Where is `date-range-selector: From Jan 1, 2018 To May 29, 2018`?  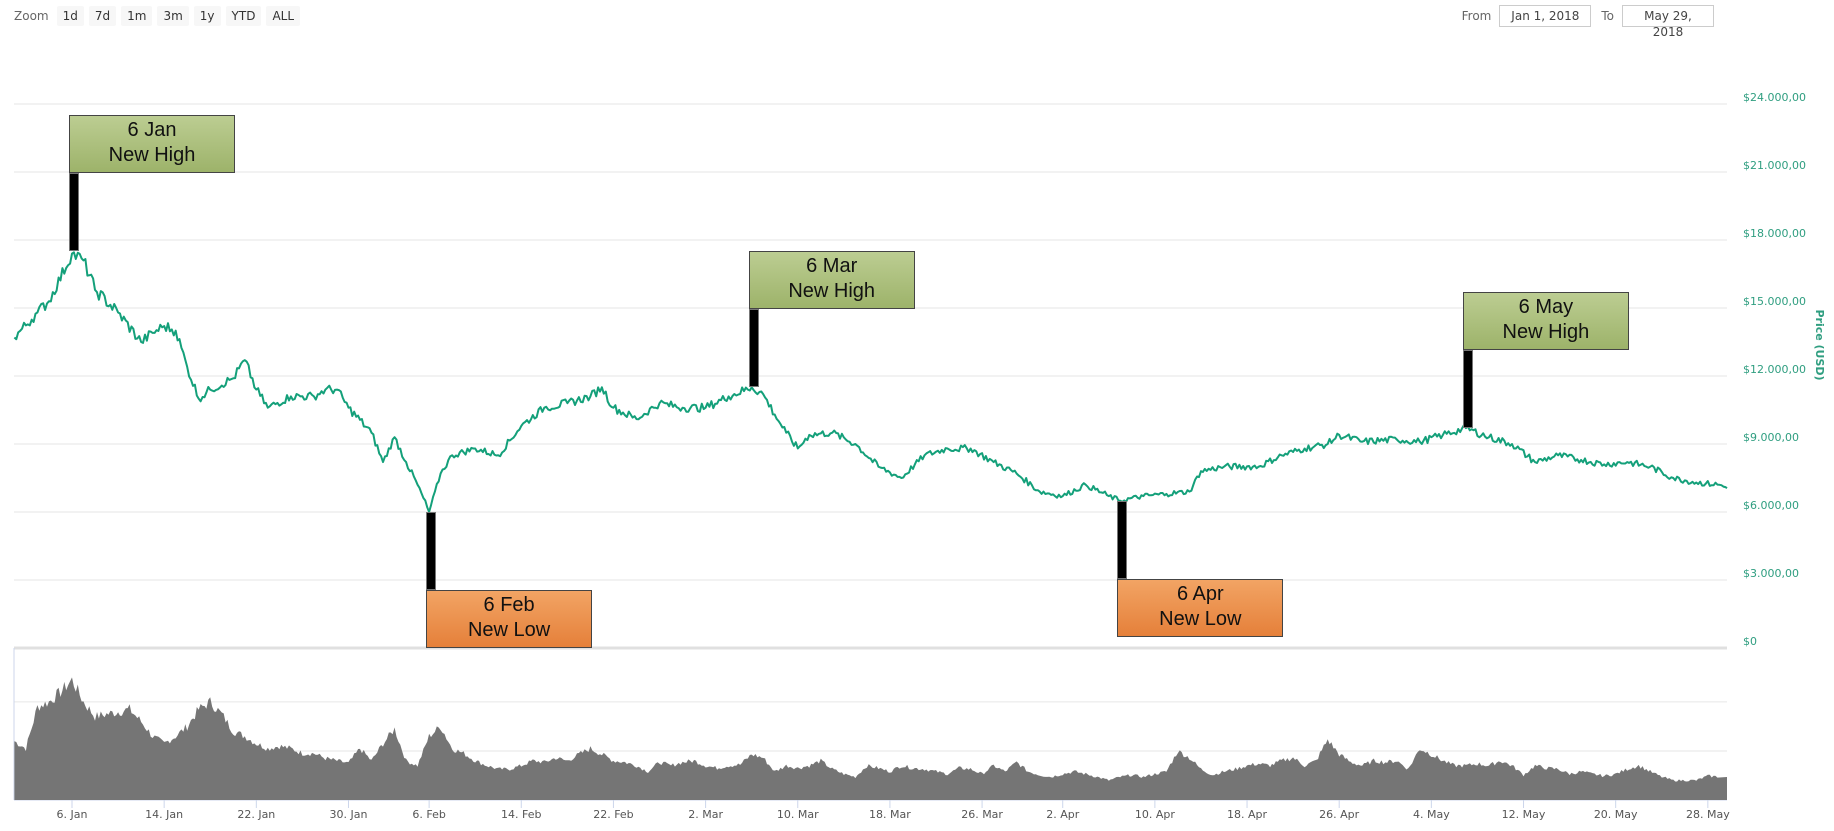 date-range-selector: From Jan 1, 2018 To May 29, 2018 is located at coordinates (1592, 21).